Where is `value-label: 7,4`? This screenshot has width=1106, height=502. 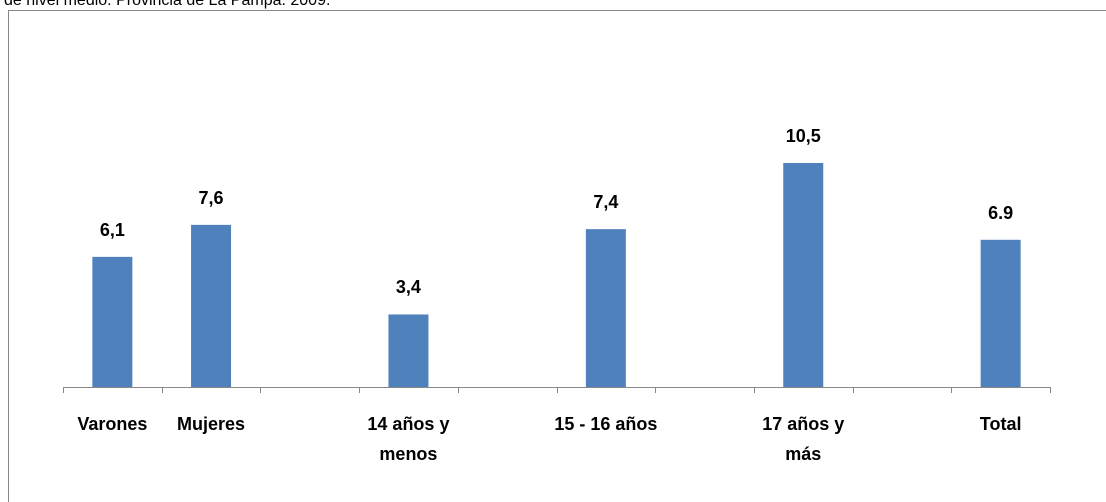
value-label: 7,4 is located at coordinates (606, 202).